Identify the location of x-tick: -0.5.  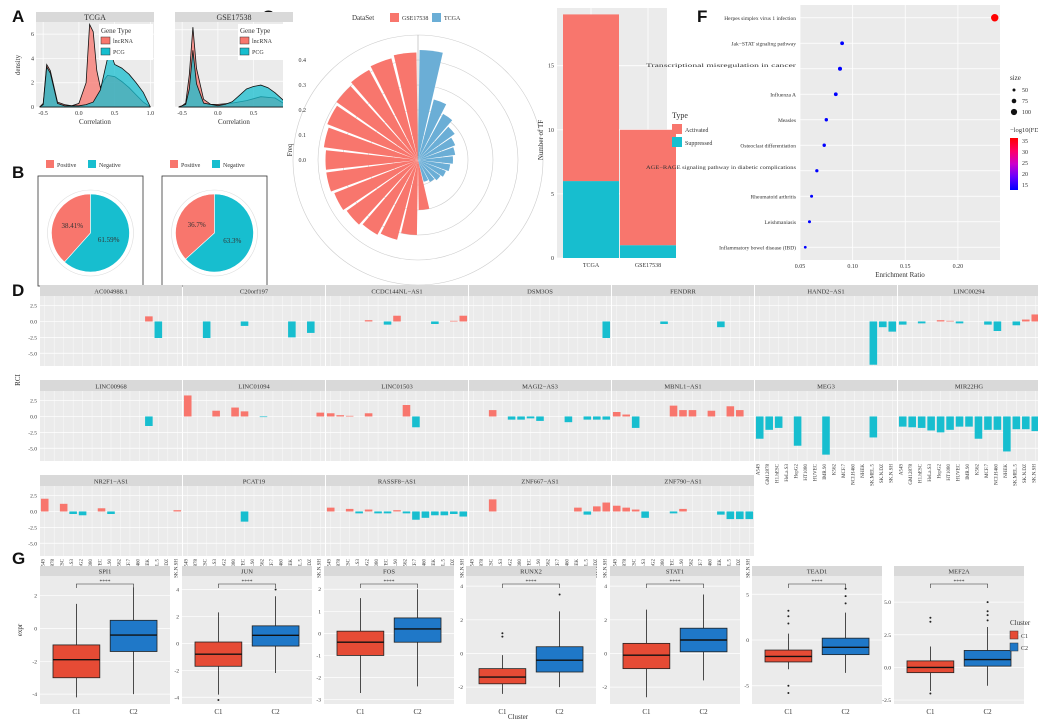
(182, 114).